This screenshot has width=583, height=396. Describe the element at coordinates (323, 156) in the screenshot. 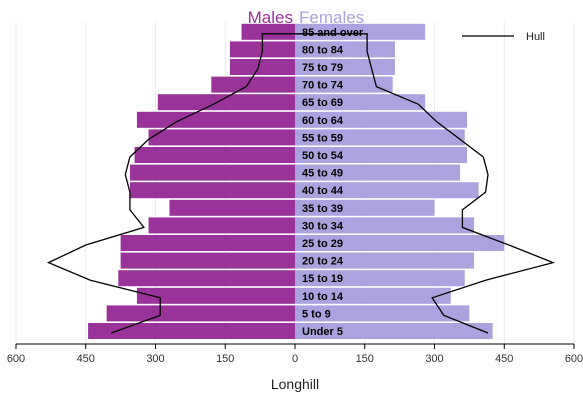

I see `age-label-10: 50 to 54` at that location.